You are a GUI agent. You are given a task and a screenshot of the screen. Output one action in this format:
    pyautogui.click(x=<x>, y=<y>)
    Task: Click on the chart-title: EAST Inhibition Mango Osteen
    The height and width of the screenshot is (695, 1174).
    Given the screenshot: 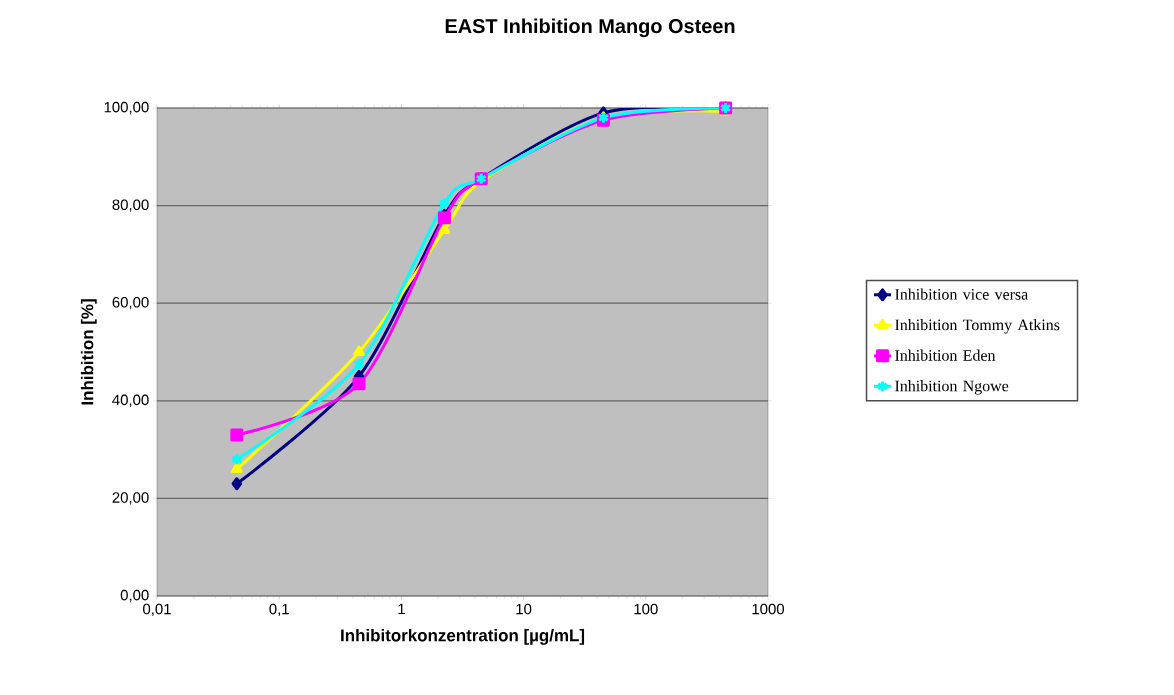 What is the action you would take?
    pyautogui.click(x=590, y=28)
    